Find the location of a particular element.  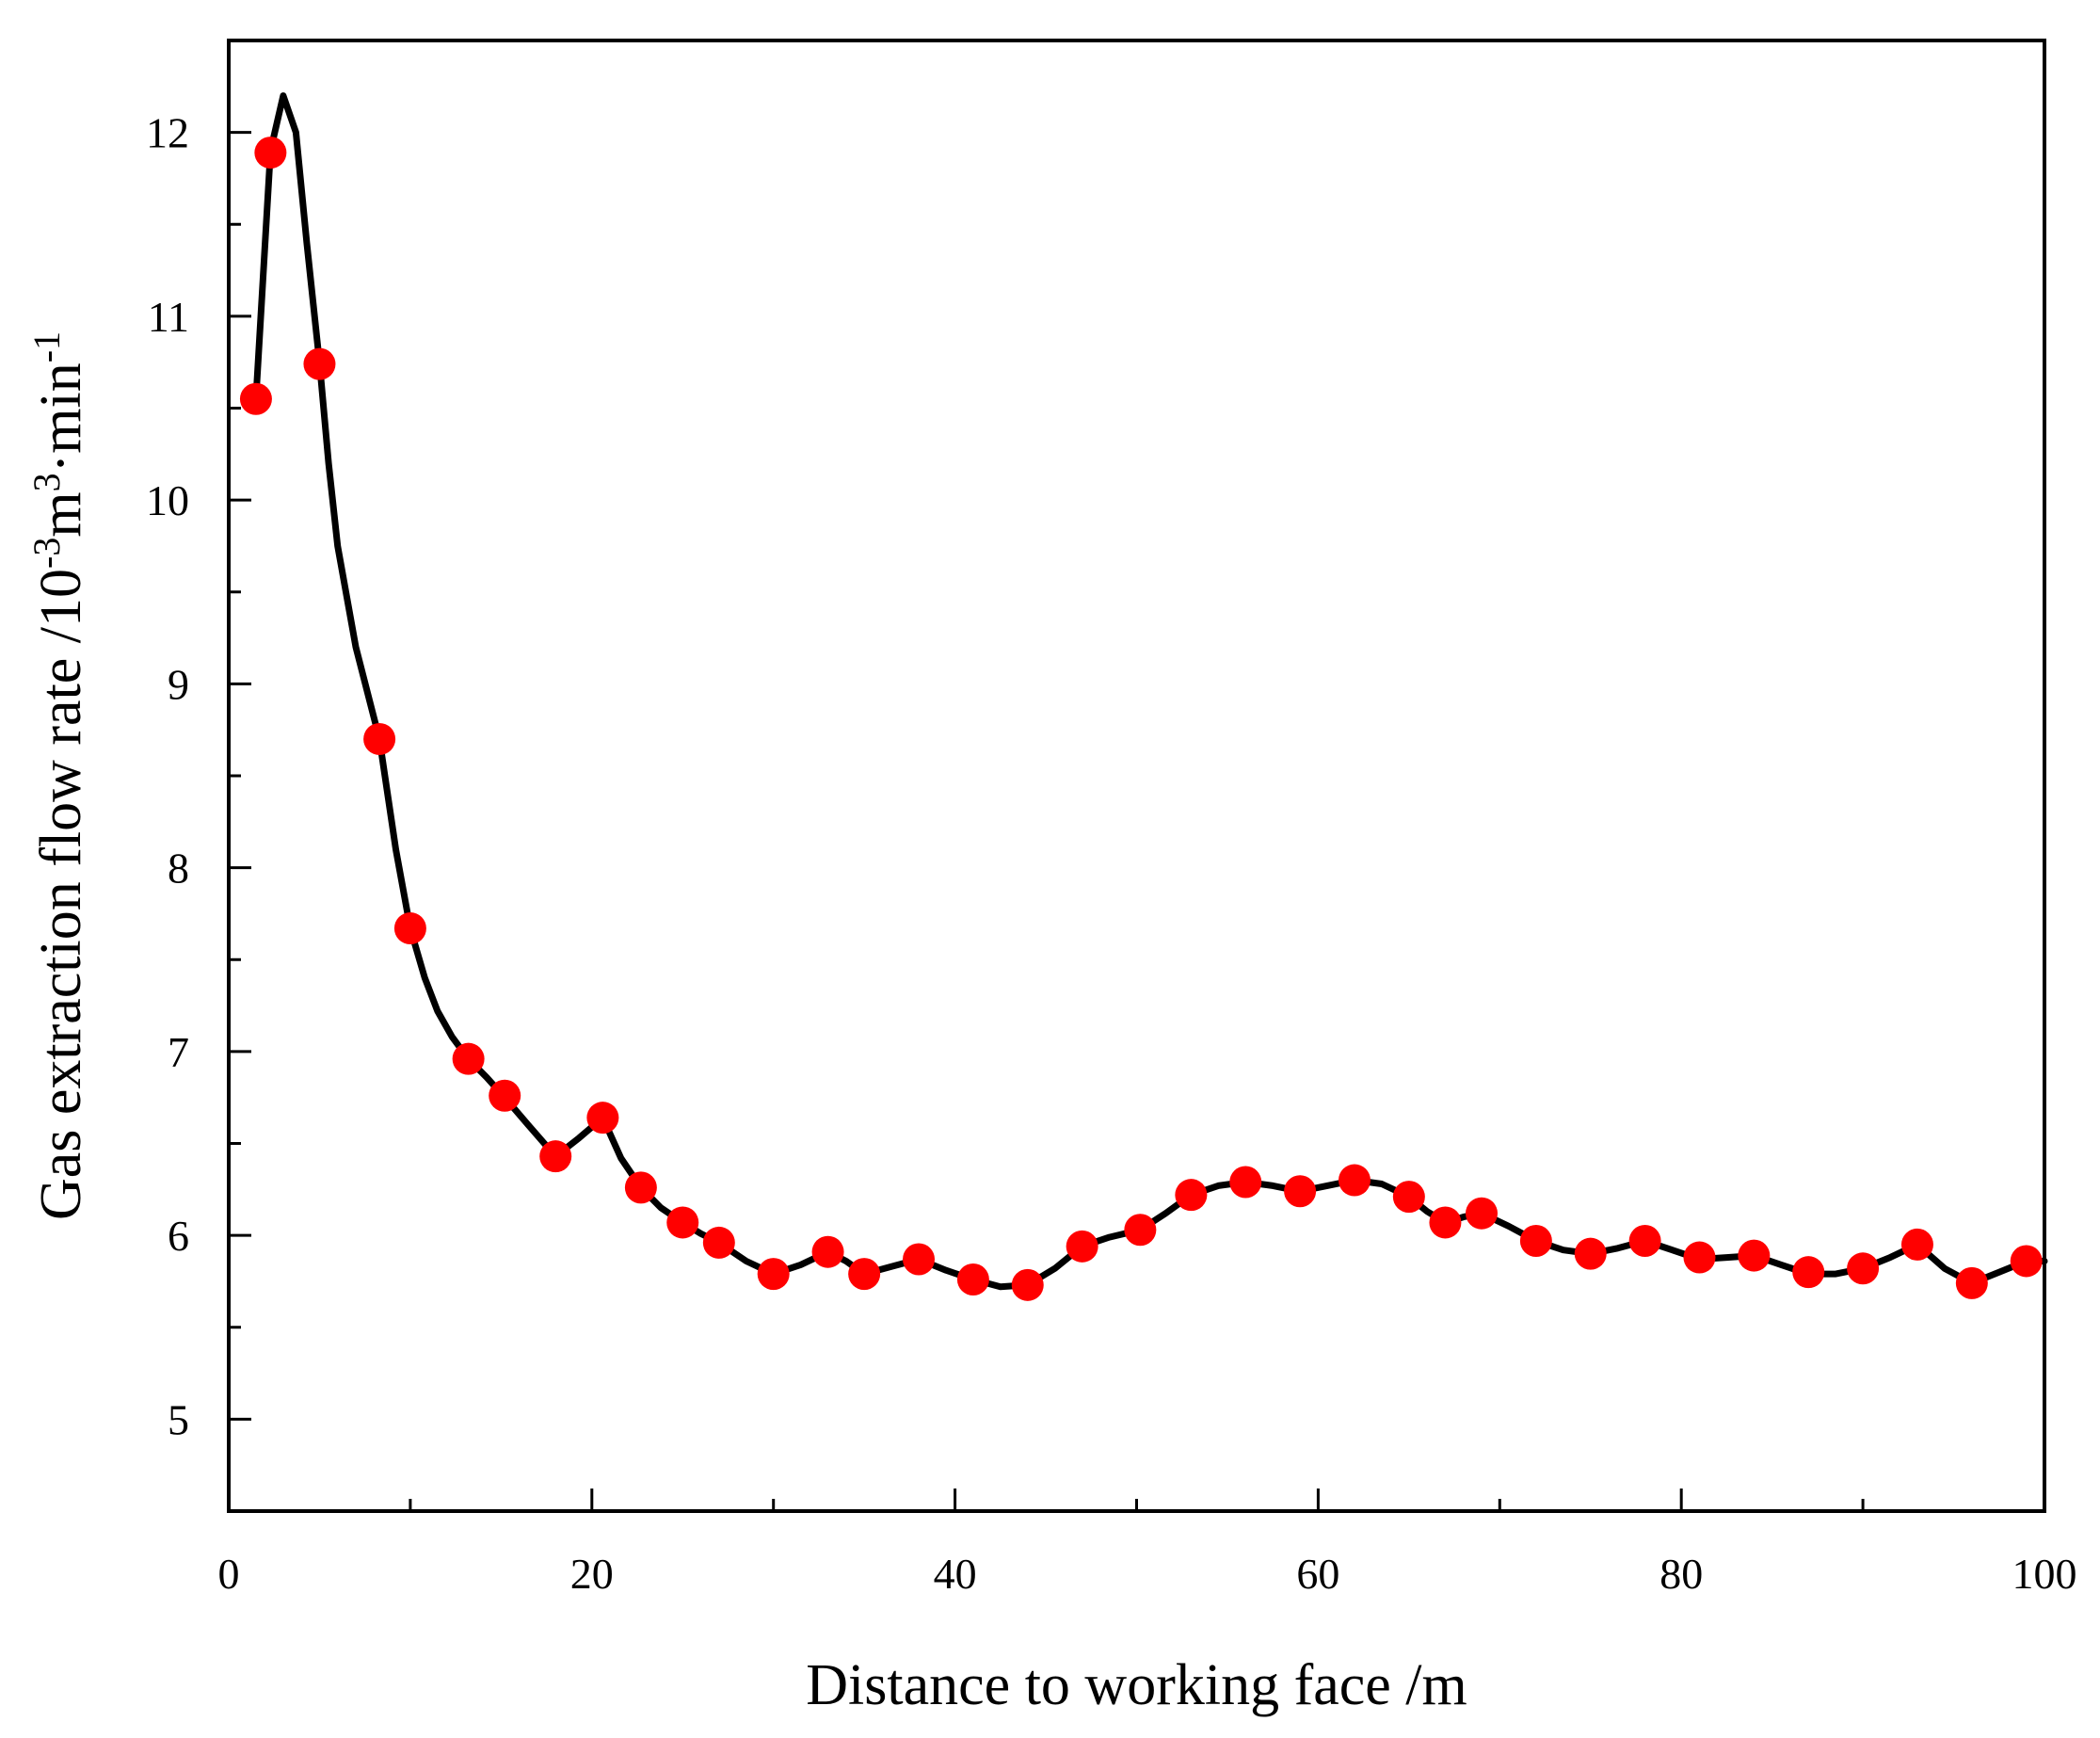

x-tick-label: 0 is located at coordinates (229, 1574).